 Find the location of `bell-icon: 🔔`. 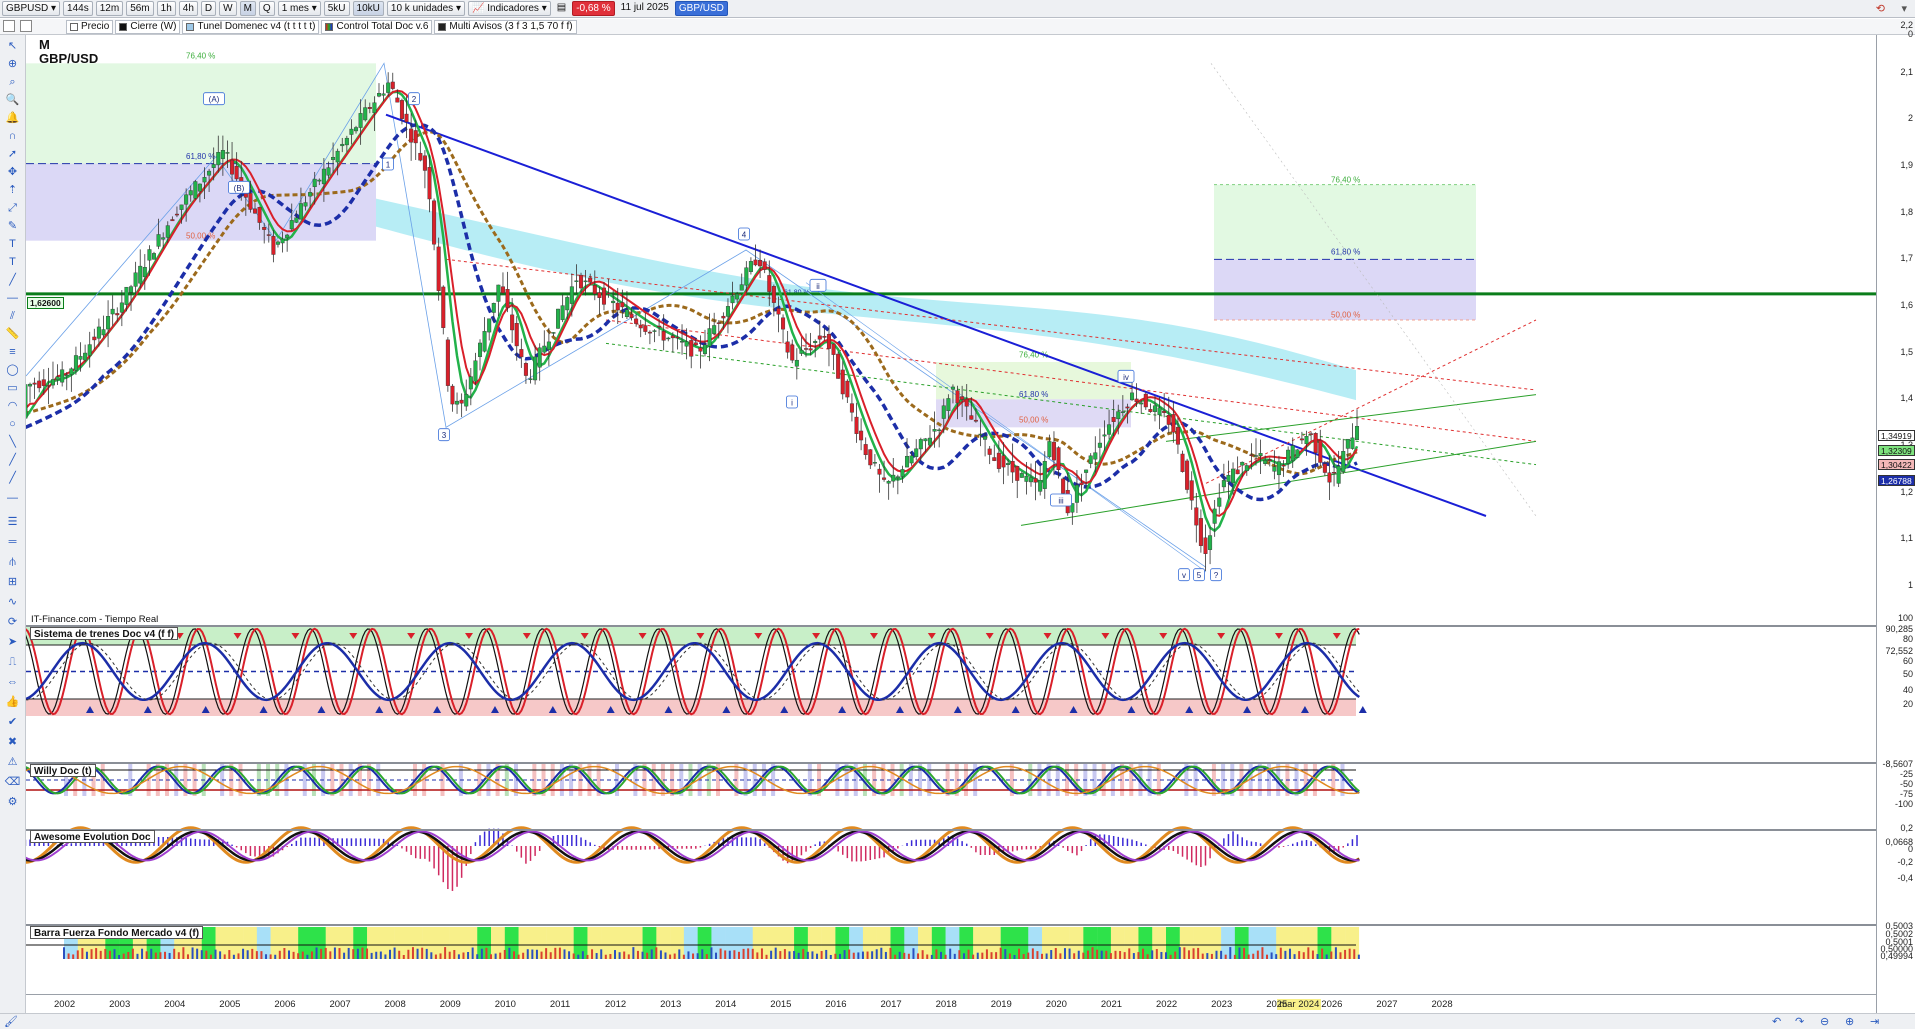

bell-icon: 🔔 is located at coordinates (12, 118).